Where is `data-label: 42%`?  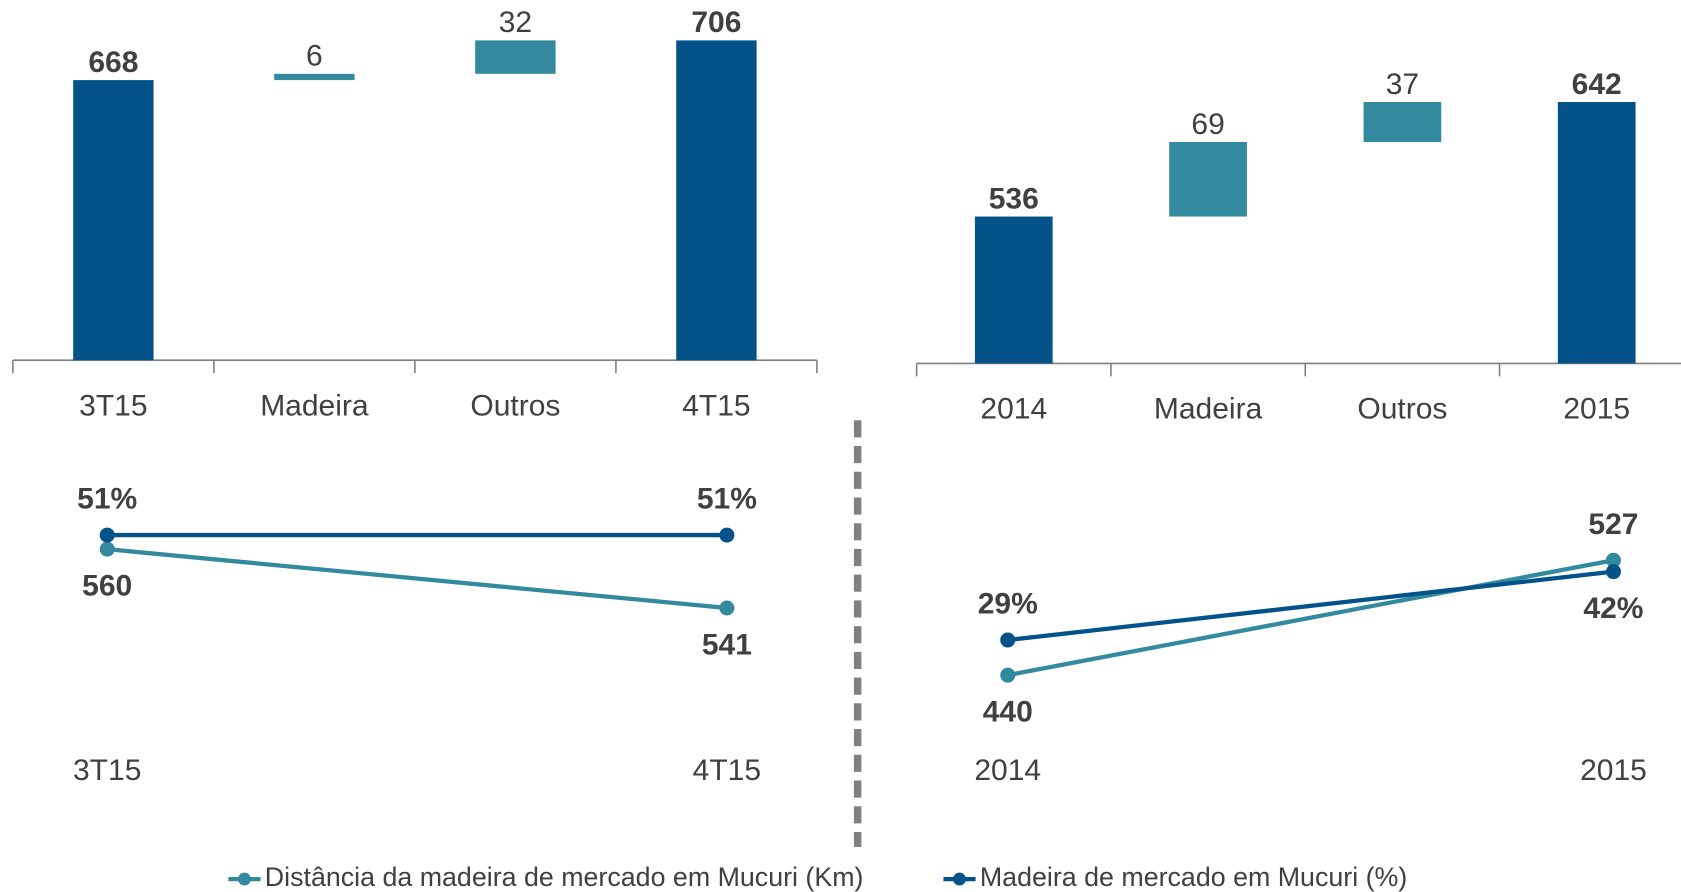
data-label: 42% is located at coordinates (1613, 608).